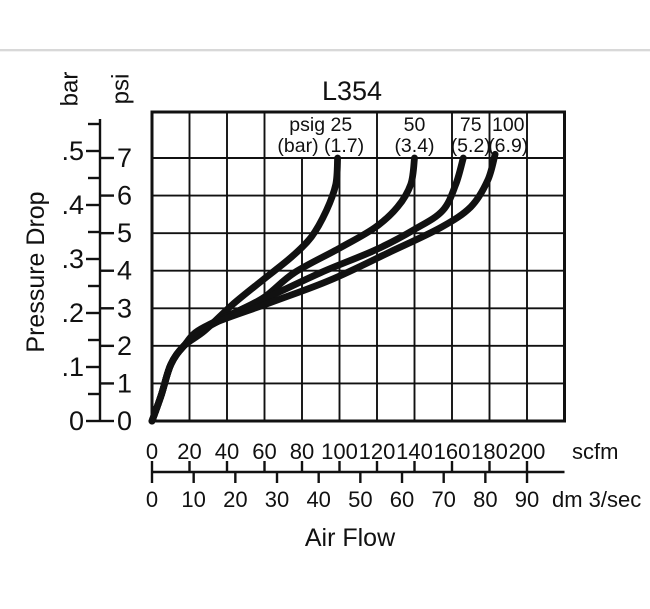 Image resolution: width=650 pixels, height=609 pixels. I want to click on dm-tick-label: 0, so click(152, 499).